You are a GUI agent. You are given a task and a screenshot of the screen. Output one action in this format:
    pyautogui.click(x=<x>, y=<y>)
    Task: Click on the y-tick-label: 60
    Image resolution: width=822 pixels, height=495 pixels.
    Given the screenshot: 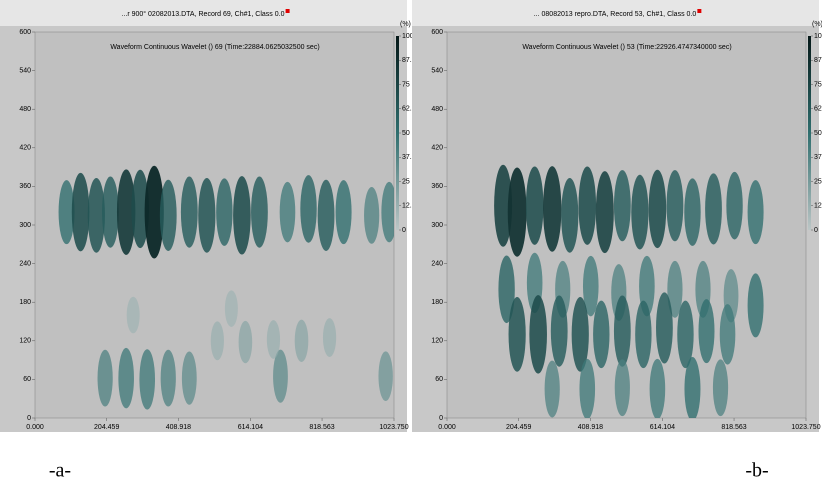 What is the action you would take?
    pyautogui.click(x=27, y=379)
    